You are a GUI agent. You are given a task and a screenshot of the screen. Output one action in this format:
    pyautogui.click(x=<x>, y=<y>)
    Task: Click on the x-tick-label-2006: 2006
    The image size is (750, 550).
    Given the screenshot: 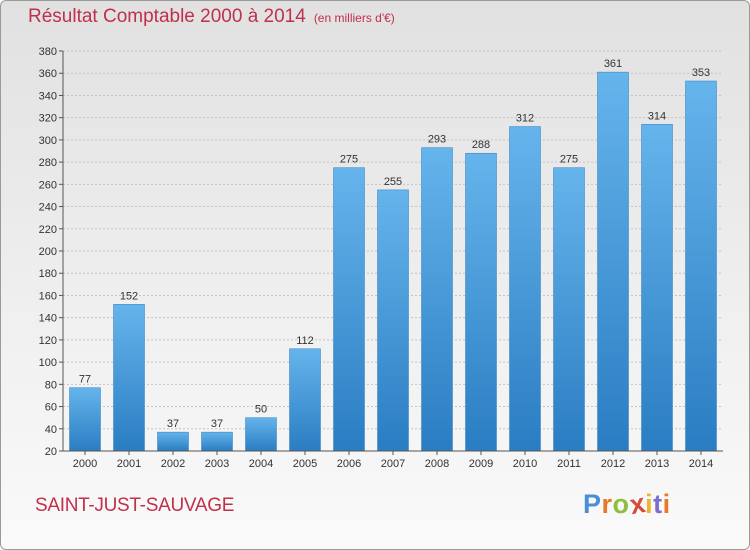 What is the action you would take?
    pyautogui.click(x=349, y=464)
    